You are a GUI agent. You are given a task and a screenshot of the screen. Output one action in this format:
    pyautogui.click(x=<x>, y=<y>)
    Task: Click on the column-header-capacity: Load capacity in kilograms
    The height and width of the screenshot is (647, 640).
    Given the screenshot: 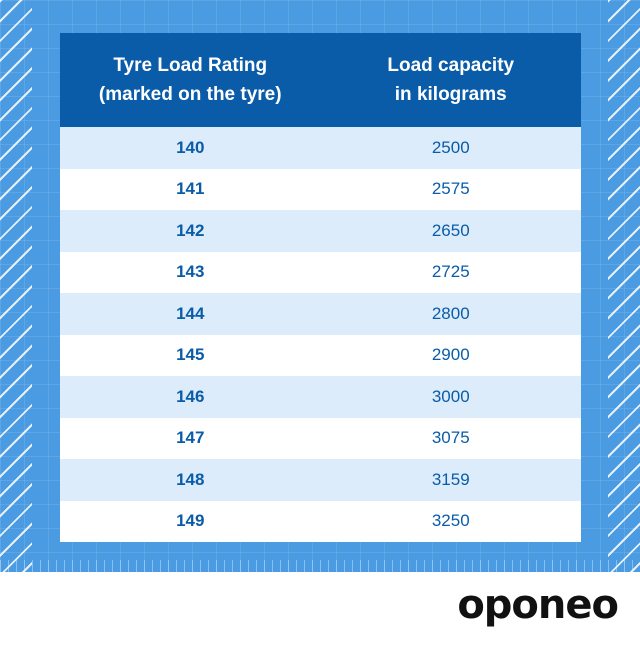 What is the action you would take?
    pyautogui.click(x=450, y=80)
    